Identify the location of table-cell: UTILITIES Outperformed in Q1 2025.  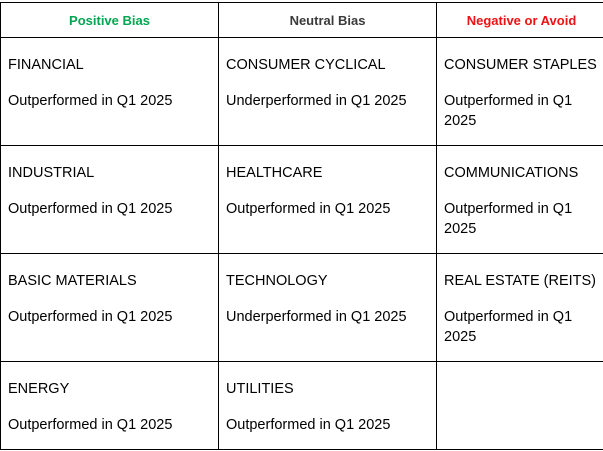
(327, 405).